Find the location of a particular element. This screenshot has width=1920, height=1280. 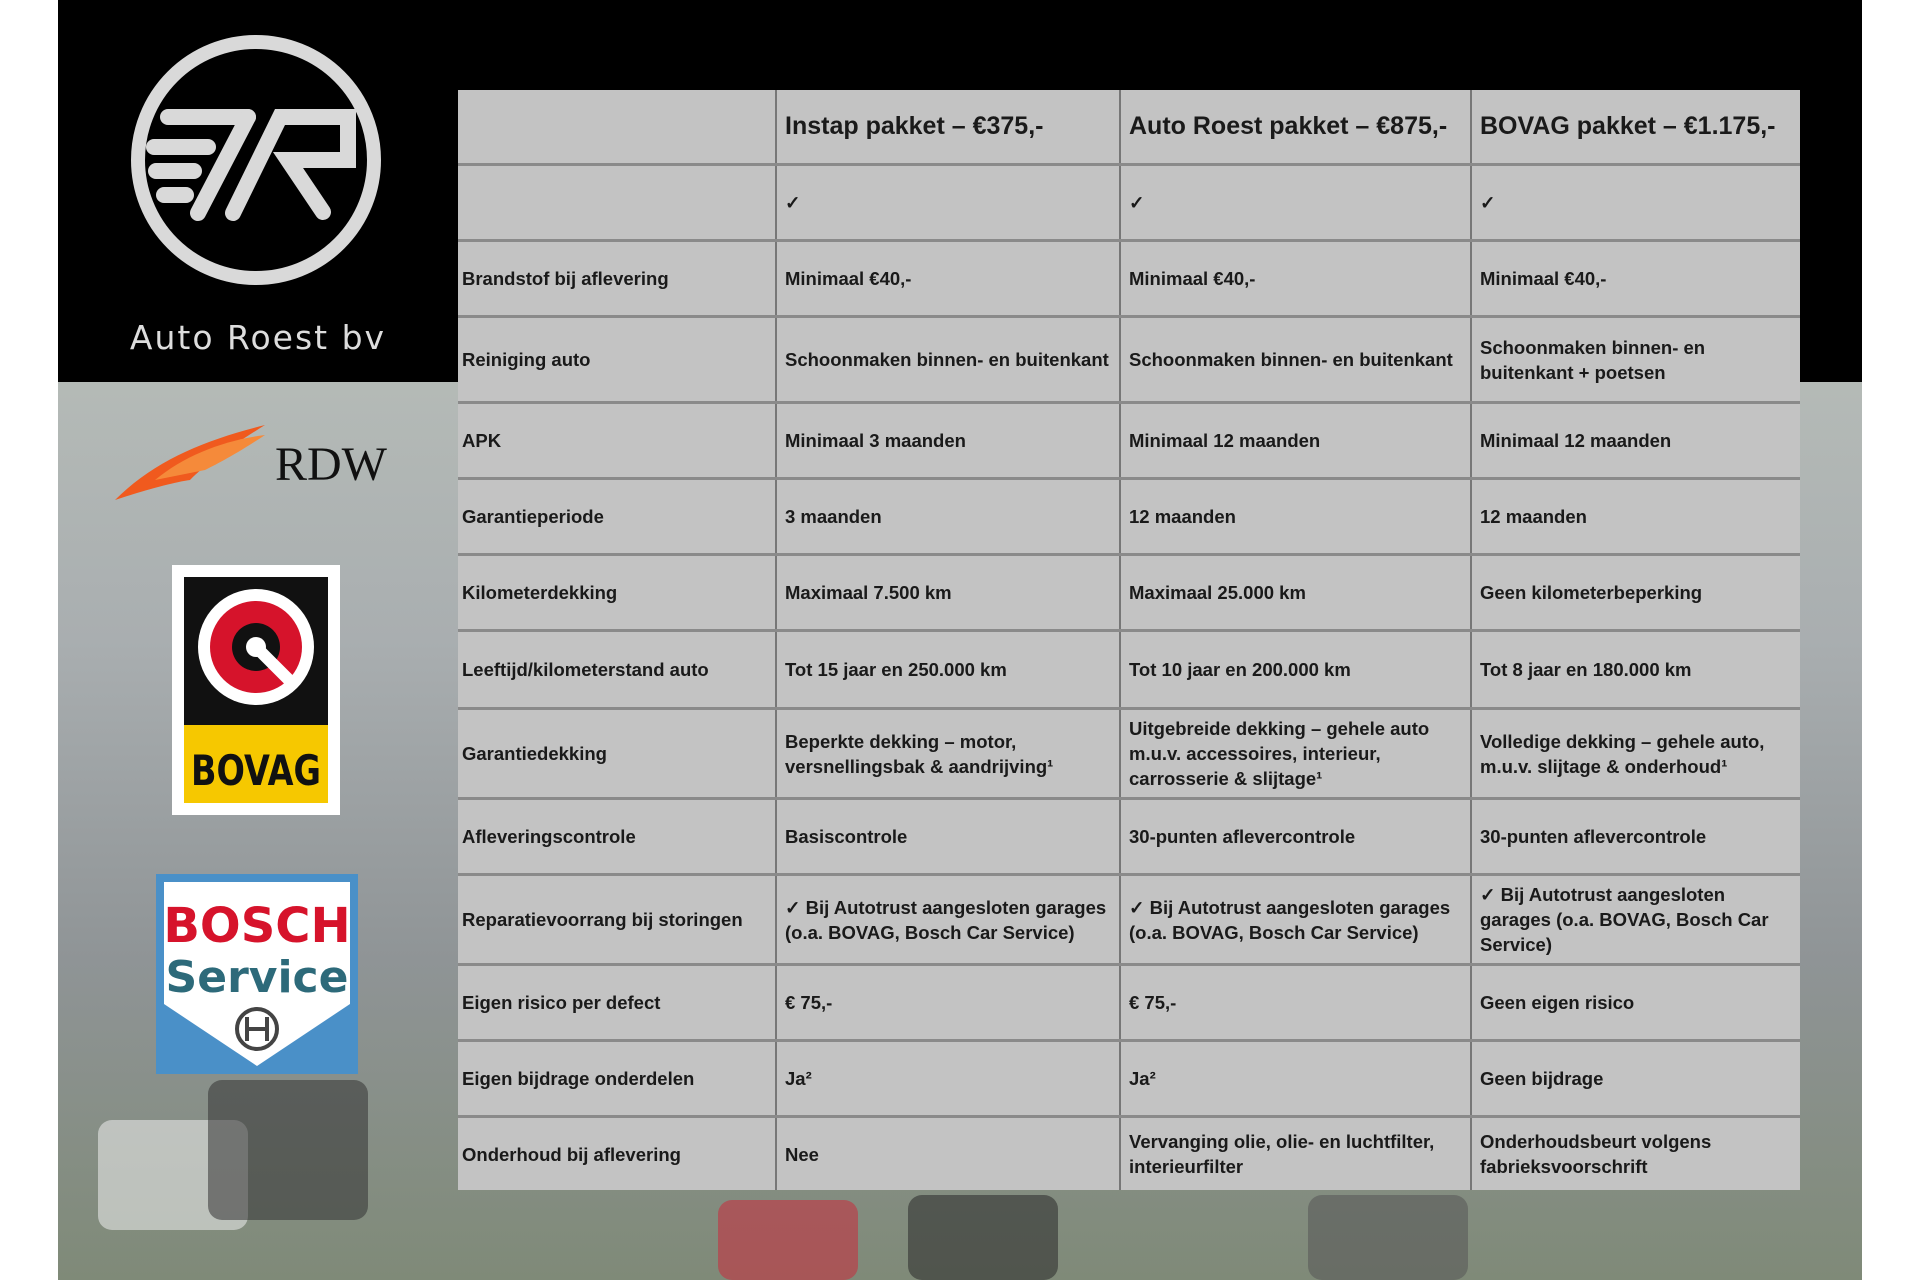

row-label: Garantieperiode is located at coordinates (617, 516).